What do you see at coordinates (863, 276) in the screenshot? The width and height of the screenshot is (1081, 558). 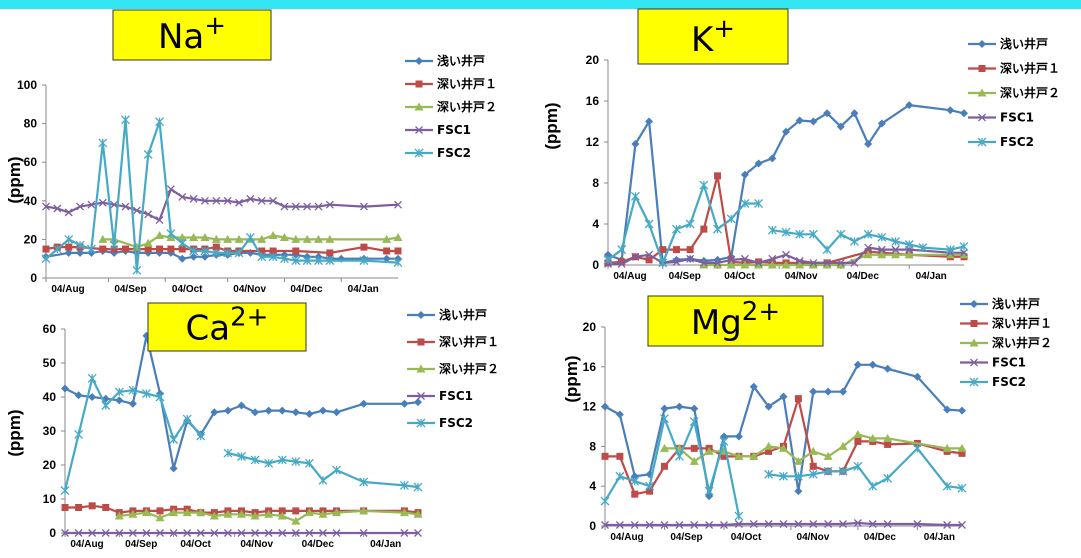 I see `x-tick-label: 04/Dec` at bounding box center [863, 276].